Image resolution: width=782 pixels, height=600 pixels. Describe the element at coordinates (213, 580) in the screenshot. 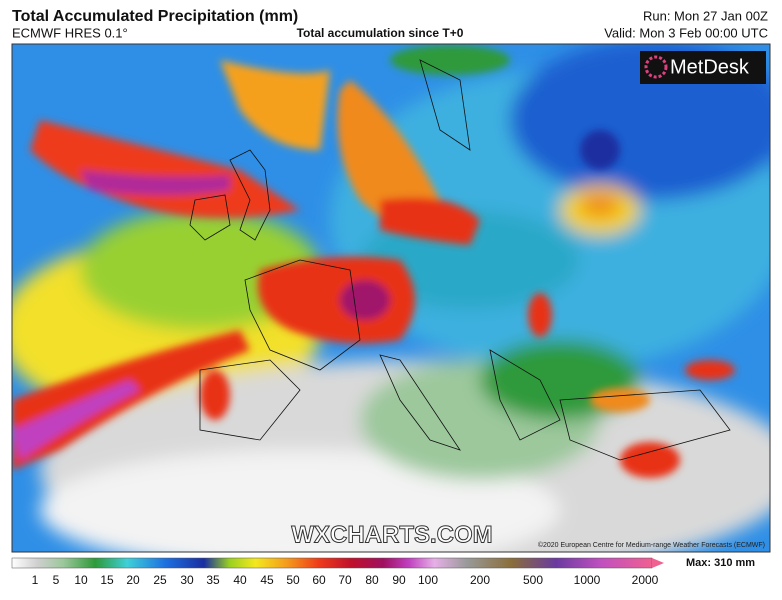

I see `colorbar-label: 35` at that location.